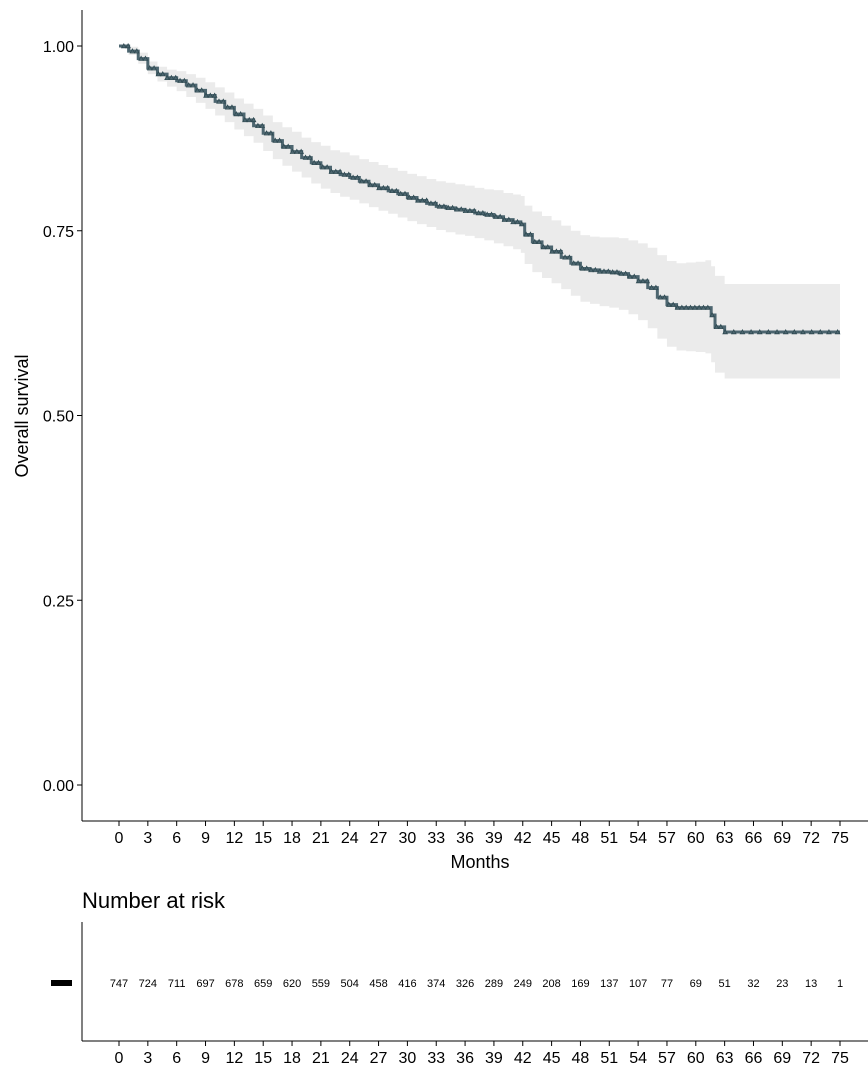 The image size is (868, 1071). What do you see at coordinates (436, 838) in the screenshot?
I see `x-tick-label: 33` at bounding box center [436, 838].